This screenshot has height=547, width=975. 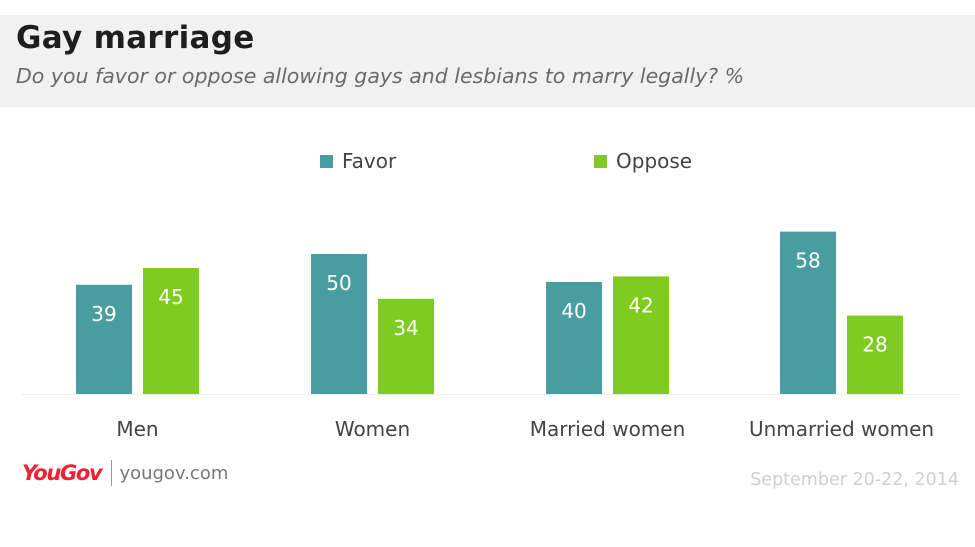 What do you see at coordinates (841, 429) in the screenshot?
I see `category-label-3: Unmarried women` at bounding box center [841, 429].